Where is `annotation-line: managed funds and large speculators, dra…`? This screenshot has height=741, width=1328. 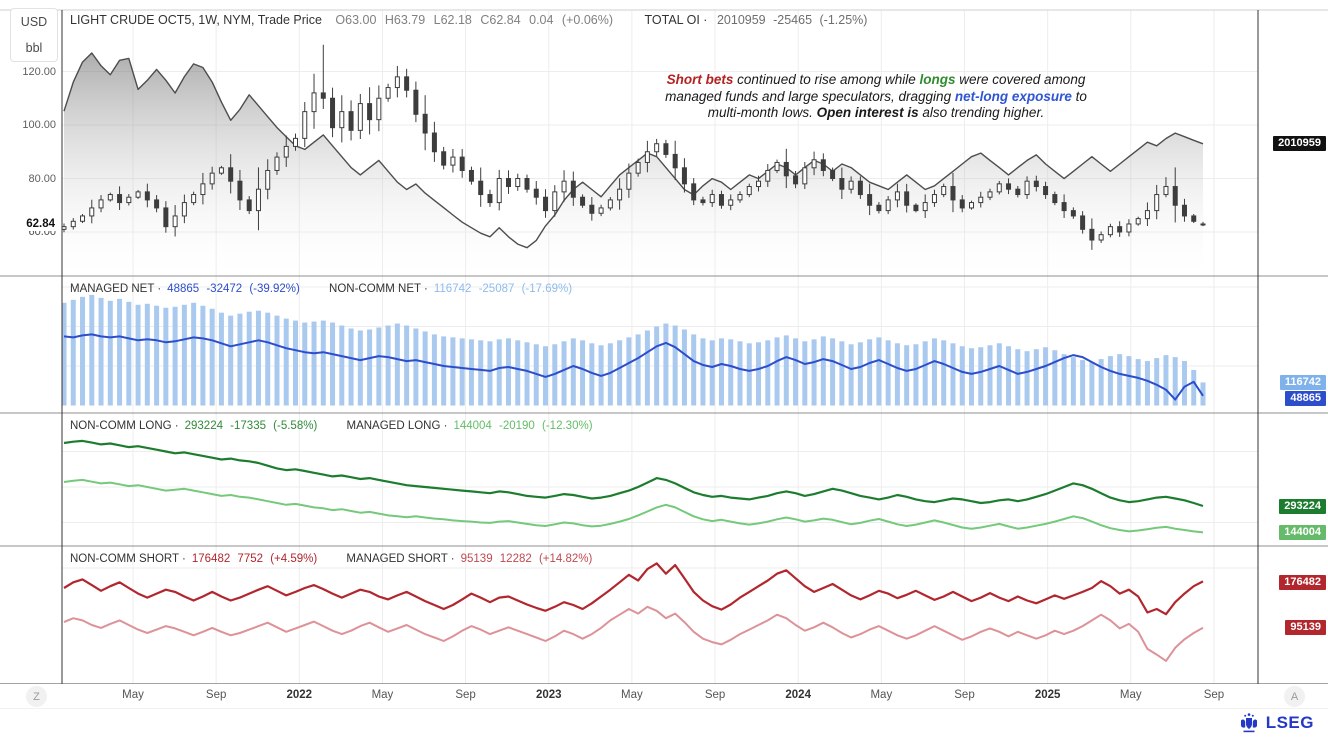
annotation-line: managed funds and large speculators, dra… is located at coordinates (876, 97).